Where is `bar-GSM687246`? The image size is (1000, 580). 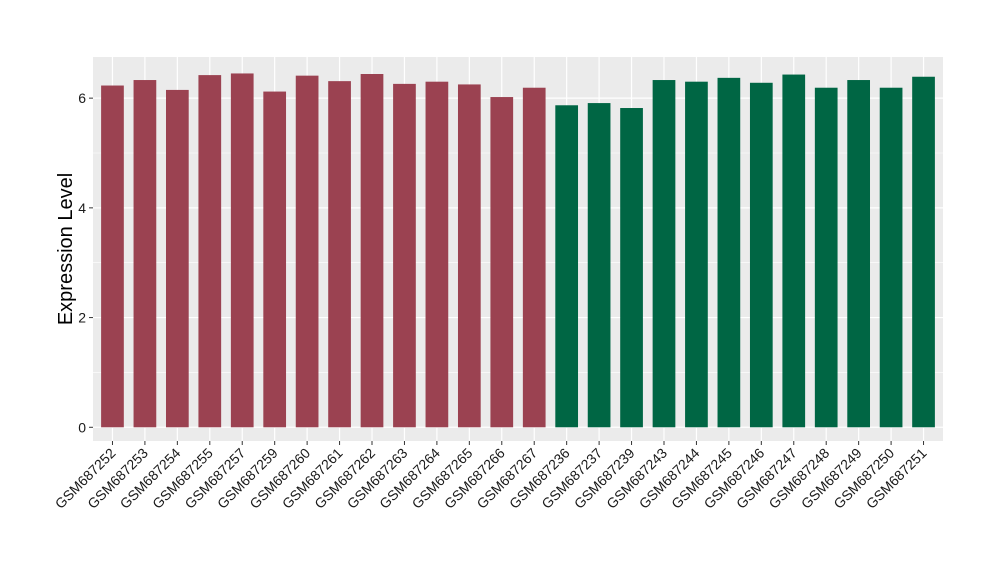
bar-GSM687246 is located at coordinates (761, 255).